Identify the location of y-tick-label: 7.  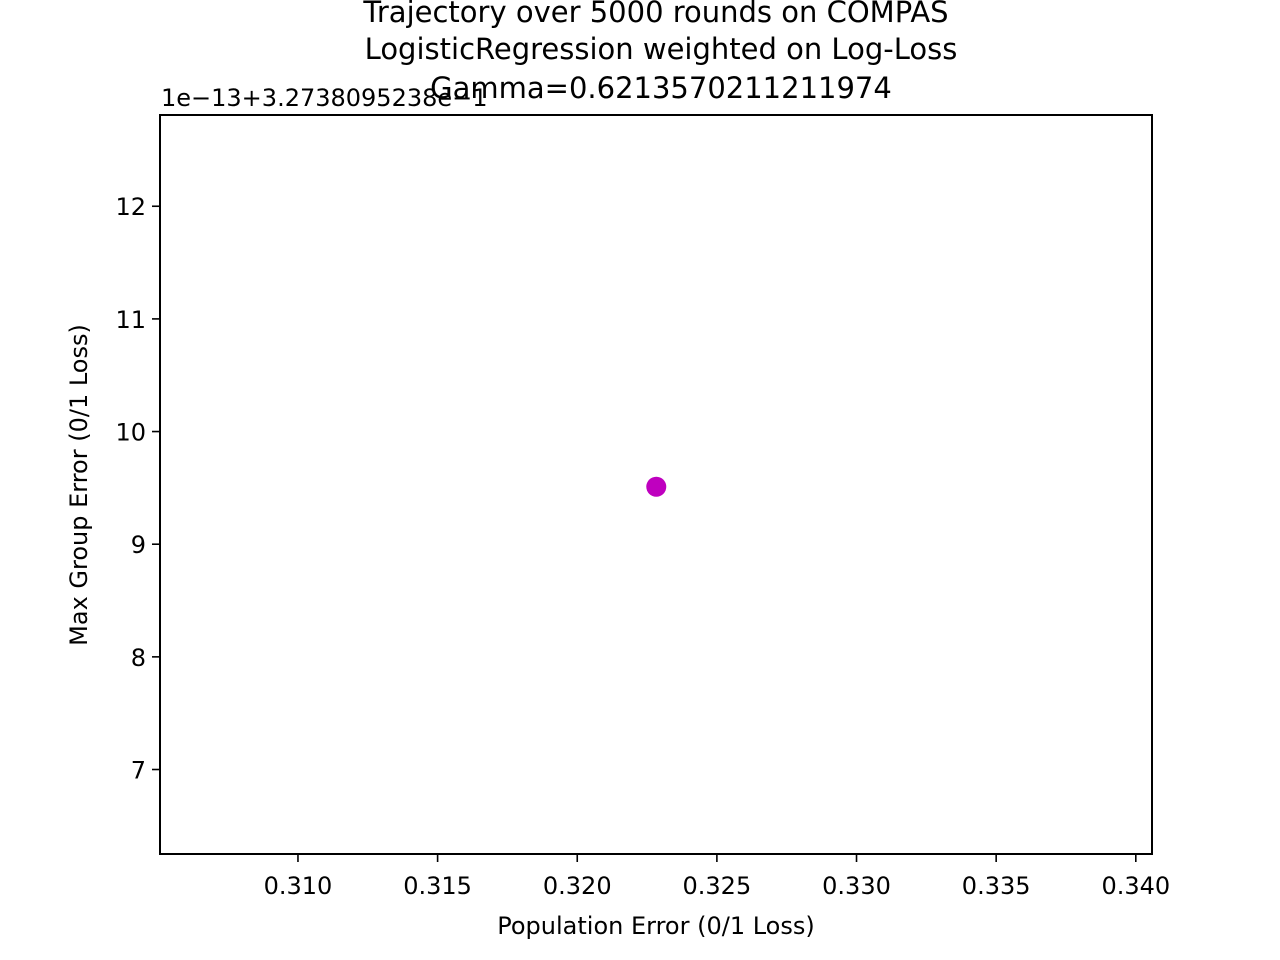
(138, 771).